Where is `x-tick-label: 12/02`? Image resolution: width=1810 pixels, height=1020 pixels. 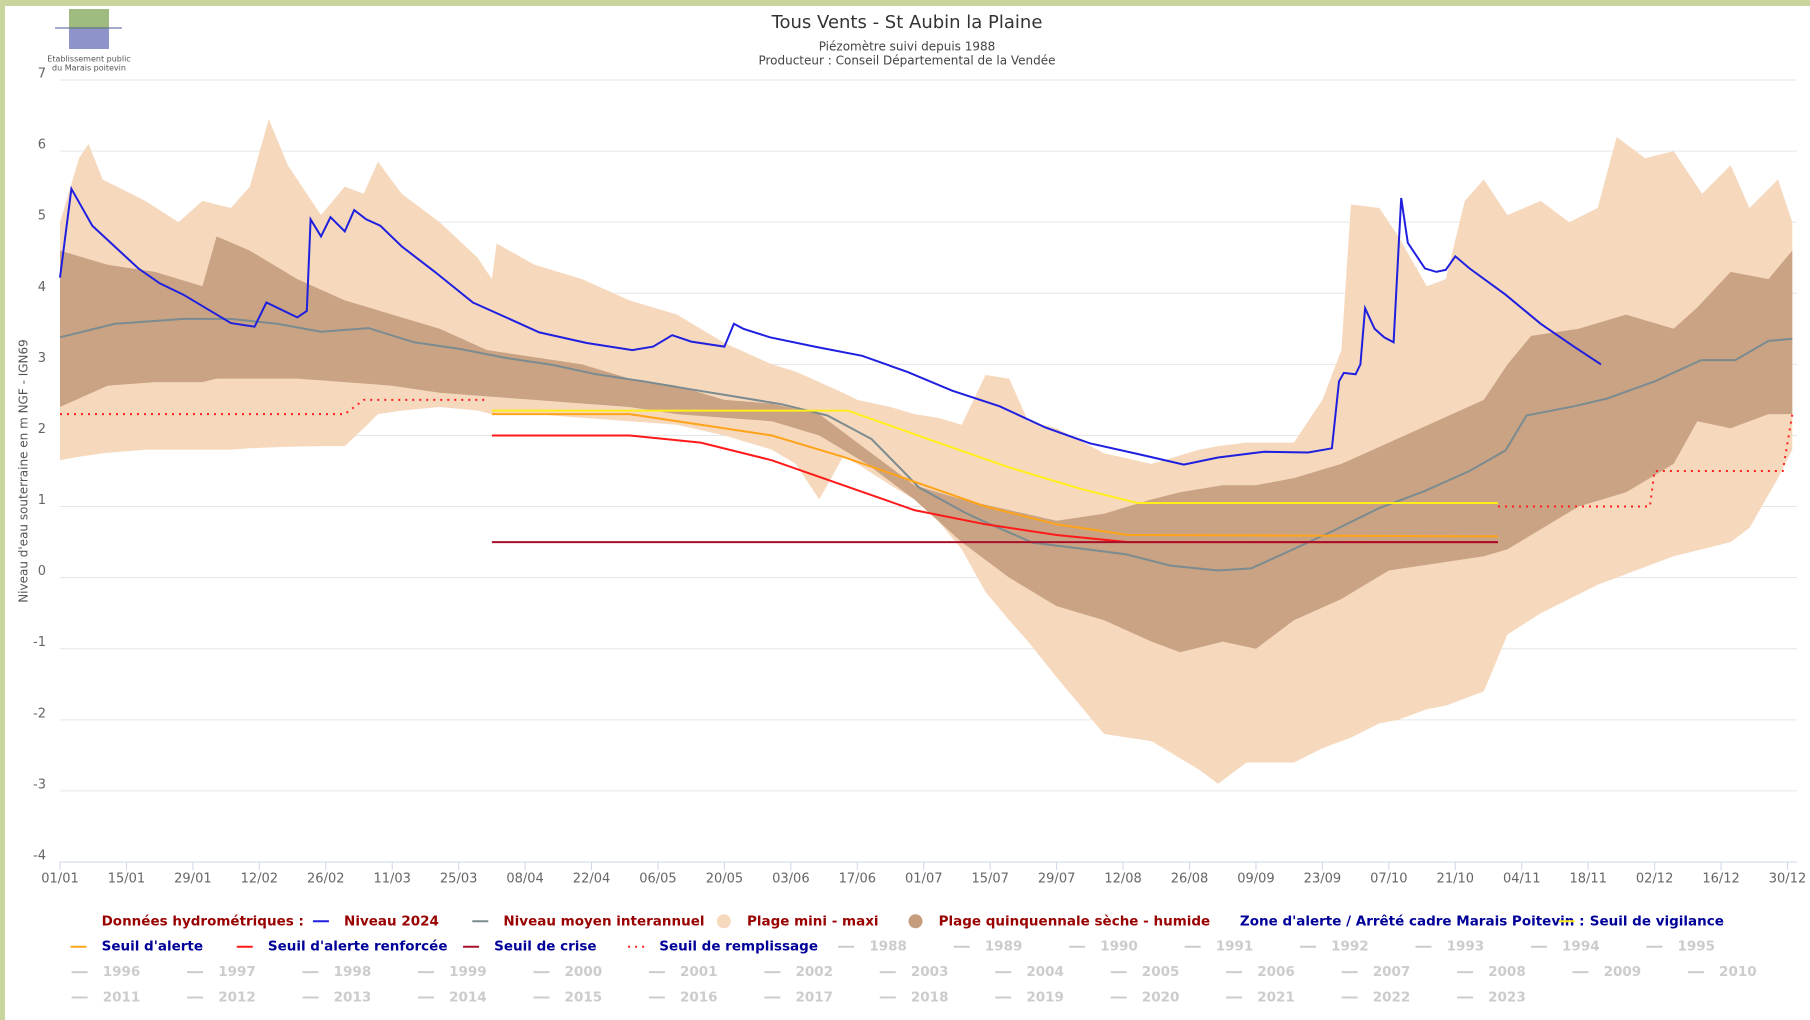
x-tick-label: 12/02 is located at coordinates (259, 879).